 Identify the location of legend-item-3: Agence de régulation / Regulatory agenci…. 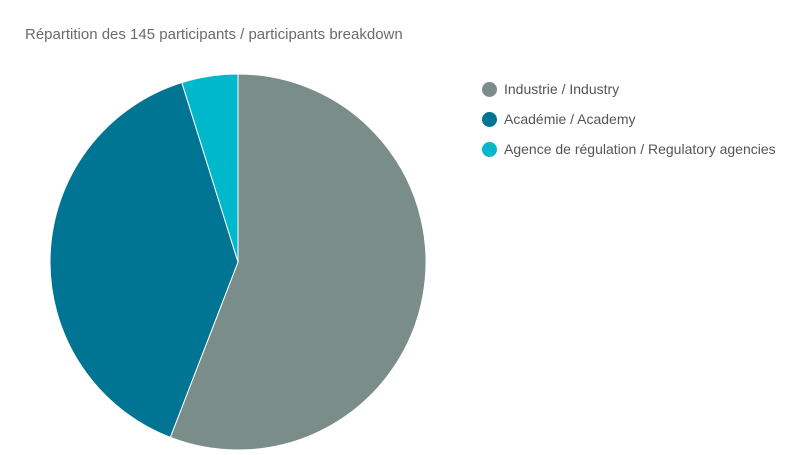
(629, 149).